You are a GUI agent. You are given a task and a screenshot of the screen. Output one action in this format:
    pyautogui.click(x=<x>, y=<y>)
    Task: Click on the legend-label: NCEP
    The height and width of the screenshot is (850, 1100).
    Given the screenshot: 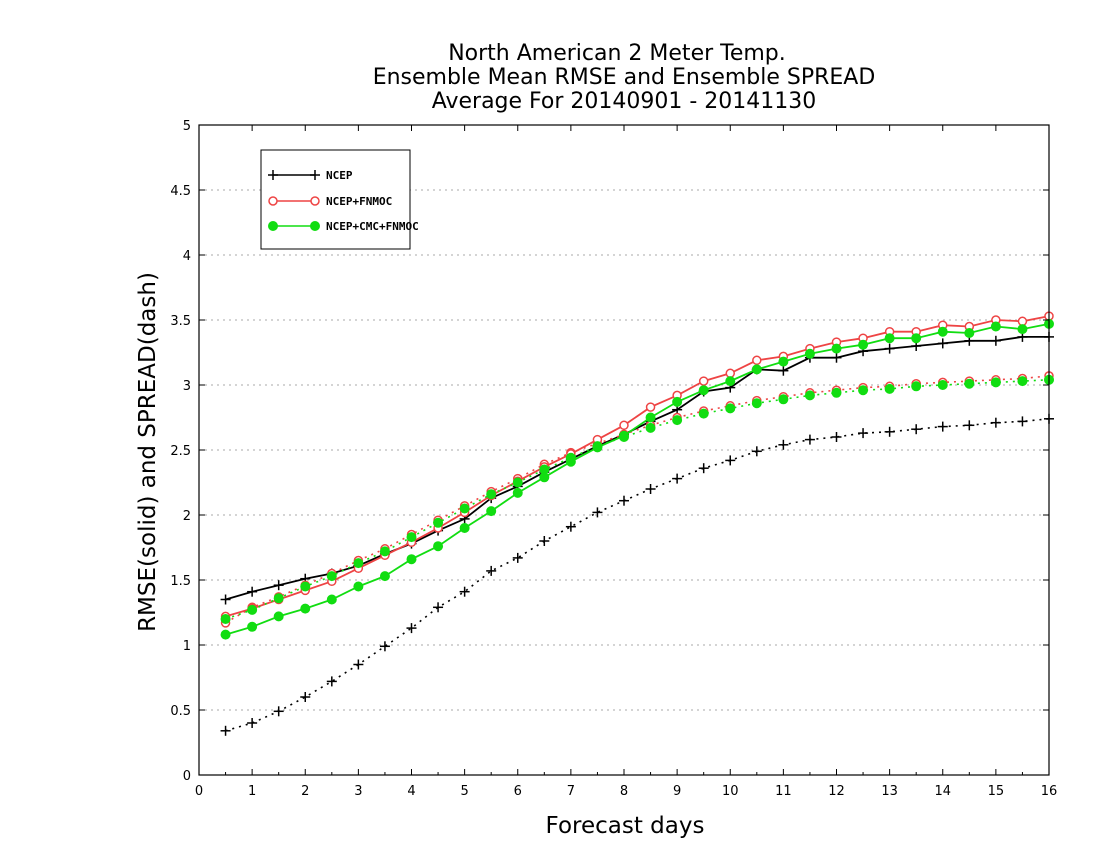 What is the action you would take?
    pyautogui.click(x=339, y=175)
    